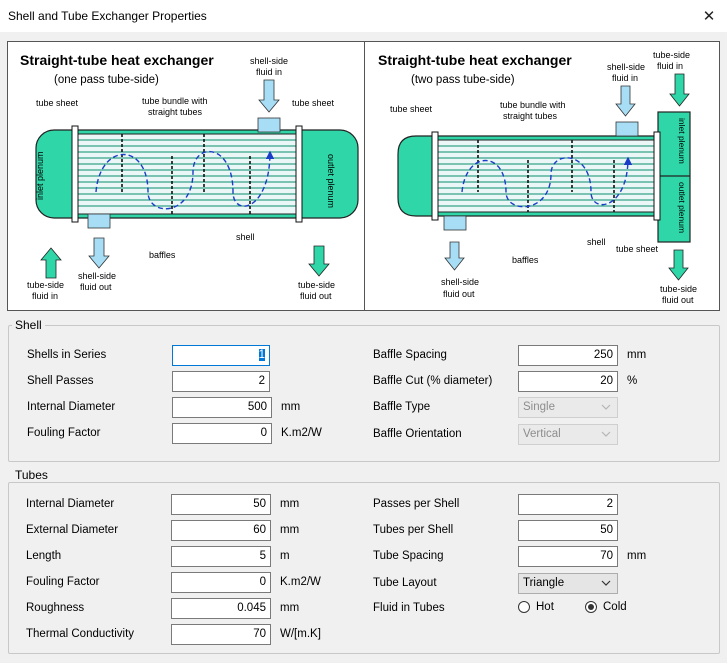 The image size is (727, 663). I want to click on right-tube-out-label-1: tube-side, so click(678, 289).